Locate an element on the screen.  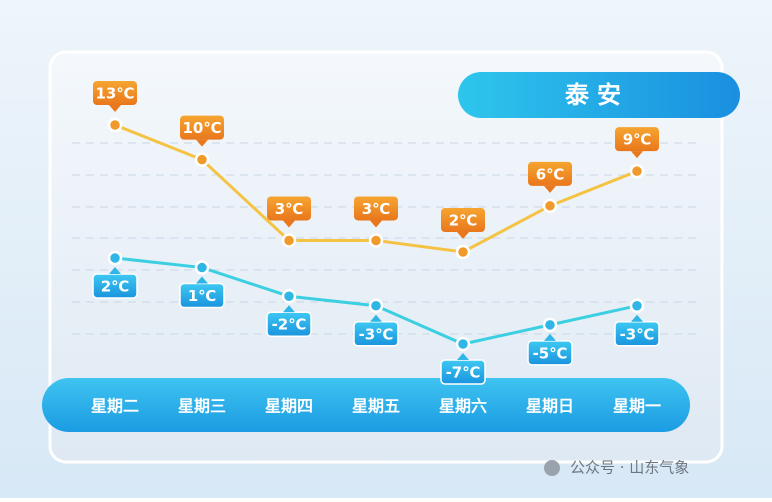
wechat-icon is located at coordinates (552, 468).